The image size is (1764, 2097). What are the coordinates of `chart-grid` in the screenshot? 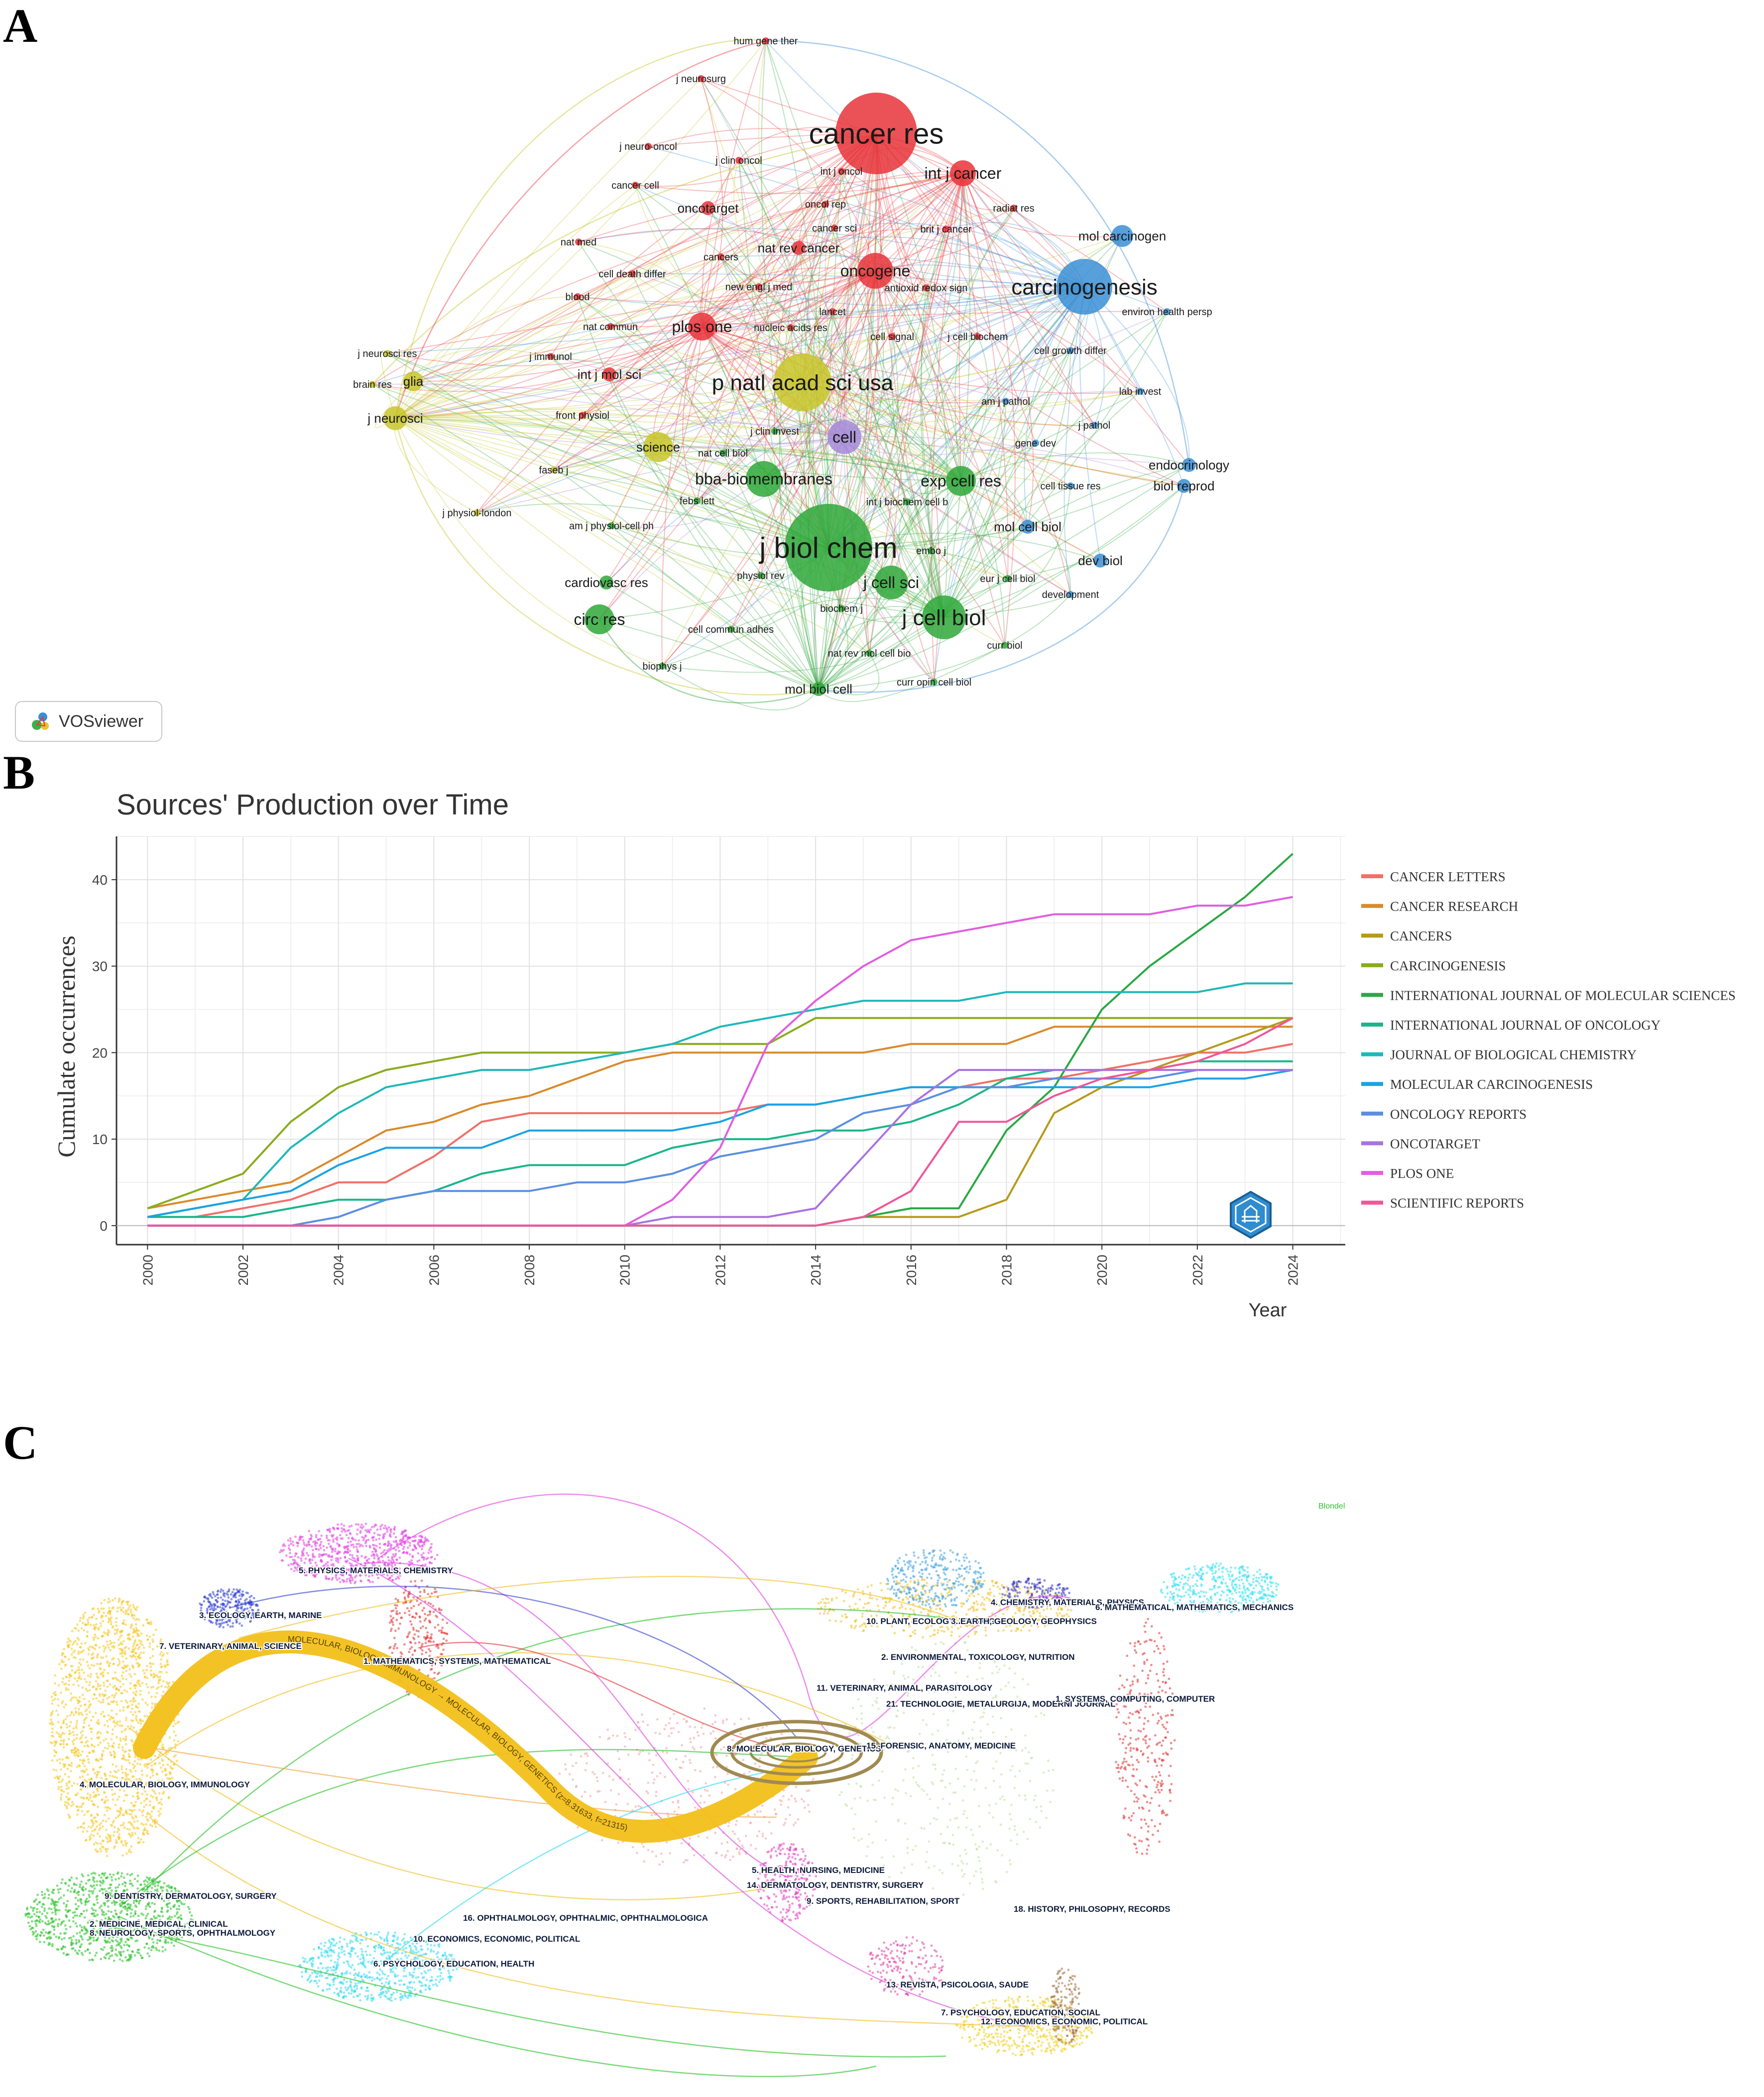 It's located at (731, 1040).